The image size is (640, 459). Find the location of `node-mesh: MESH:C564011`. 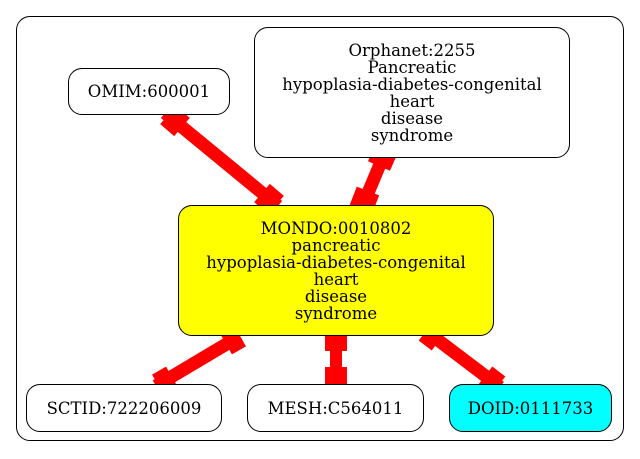

node-mesh: MESH:C564011 is located at coordinates (335, 408).